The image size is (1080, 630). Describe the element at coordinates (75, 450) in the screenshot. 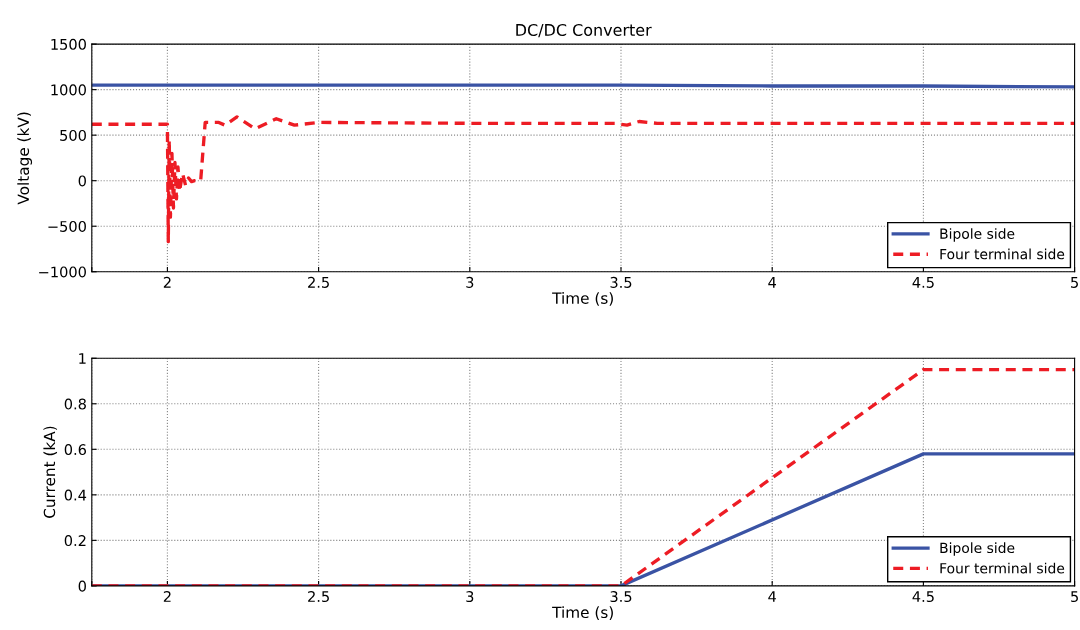

I see `y-tick-label: 0.6` at that location.